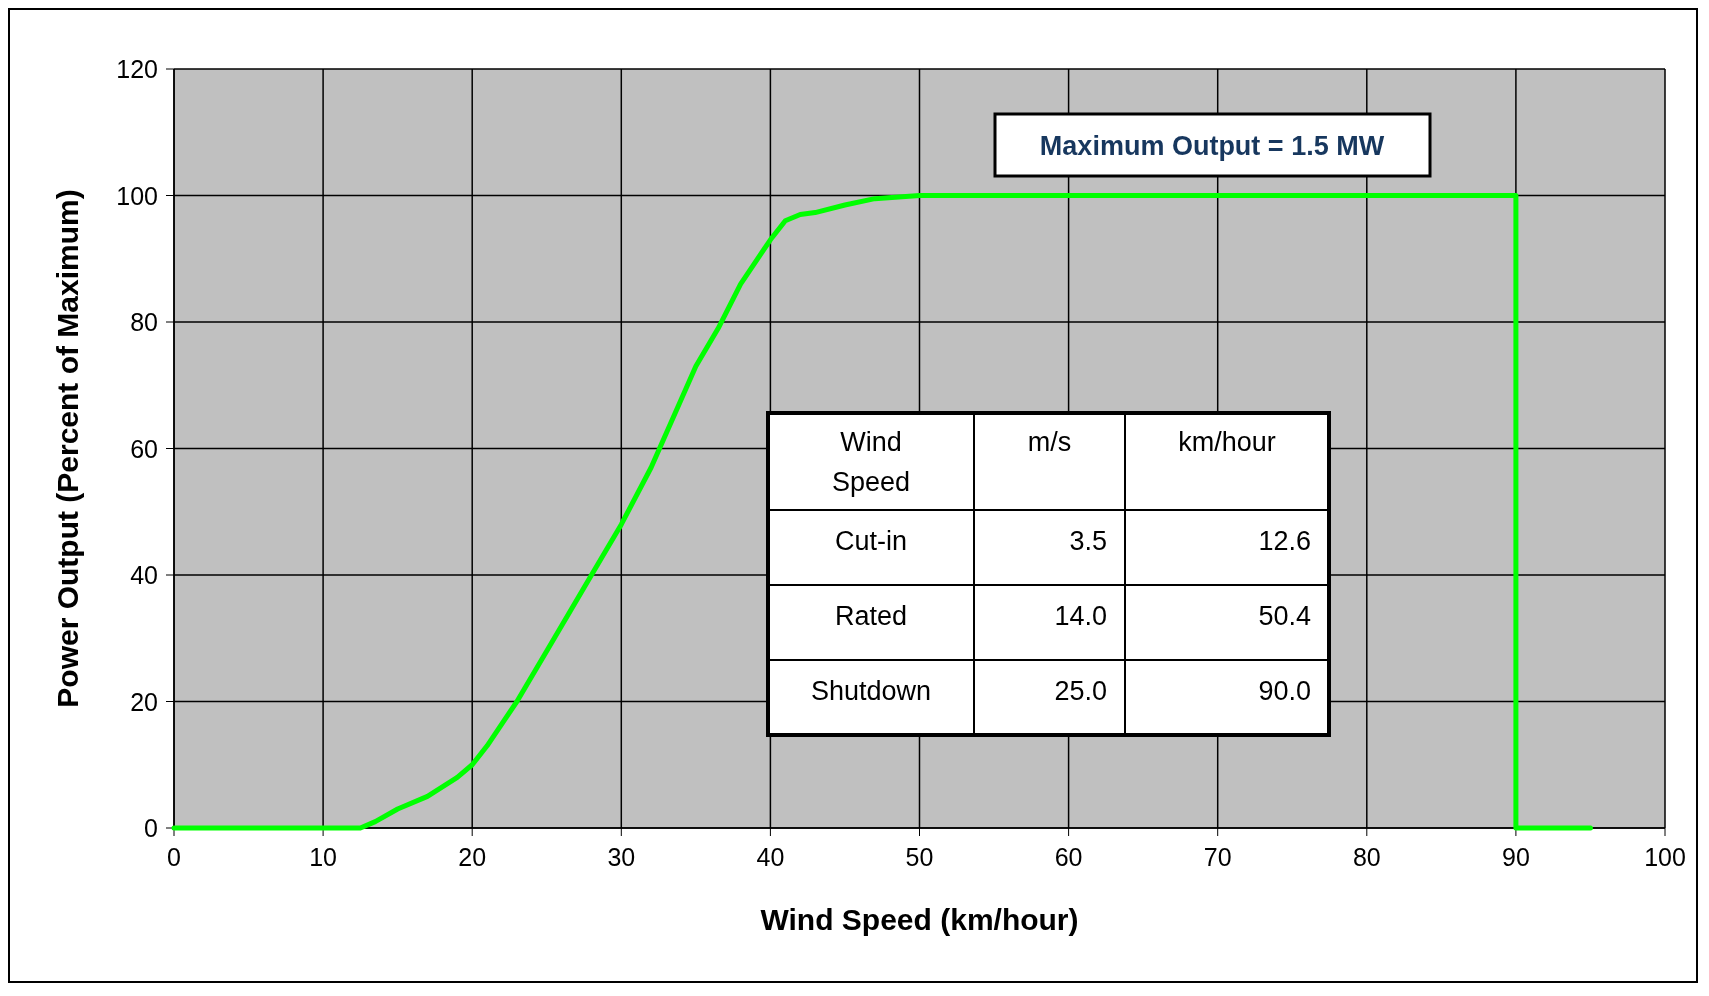 The height and width of the screenshot is (996, 1709). Describe the element at coordinates (1366, 857) in the screenshot. I see `x-tick-label: 80` at that location.